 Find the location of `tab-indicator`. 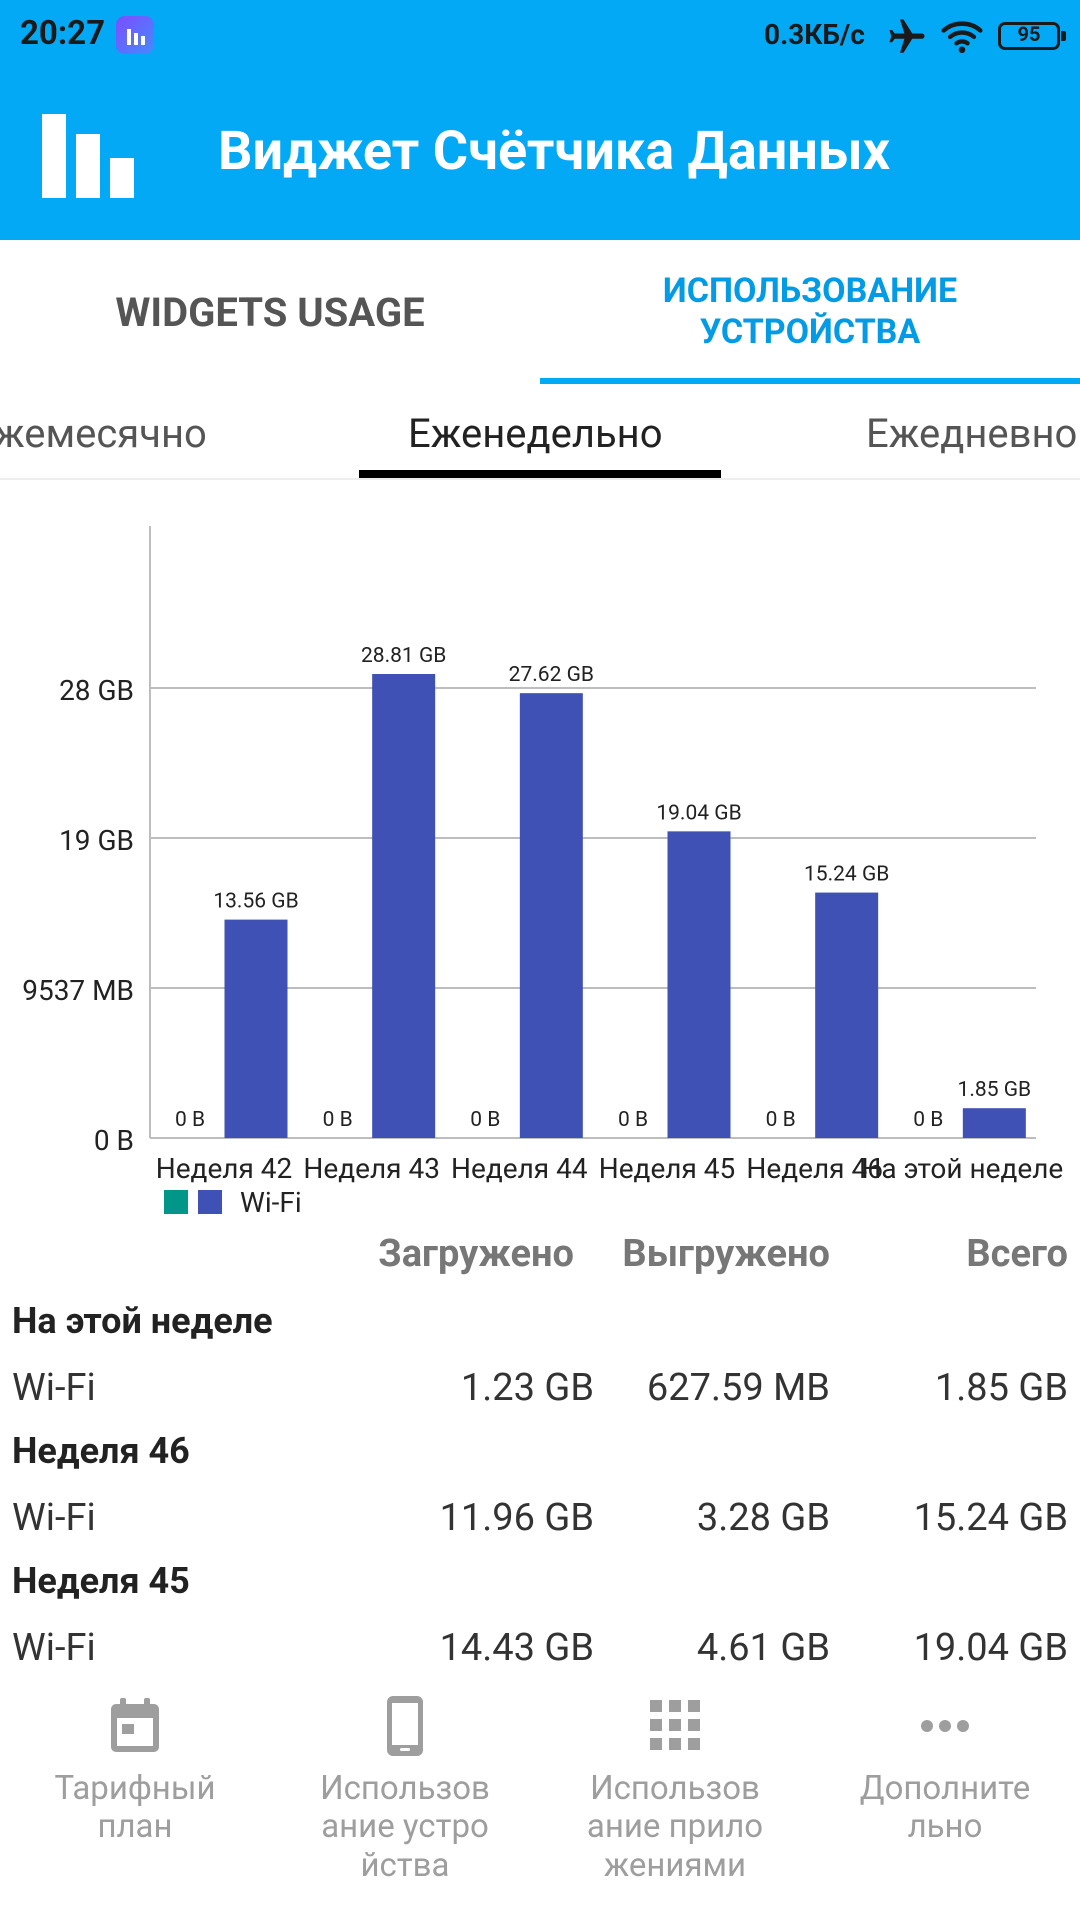

tab-indicator is located at coordinates (810, 381).